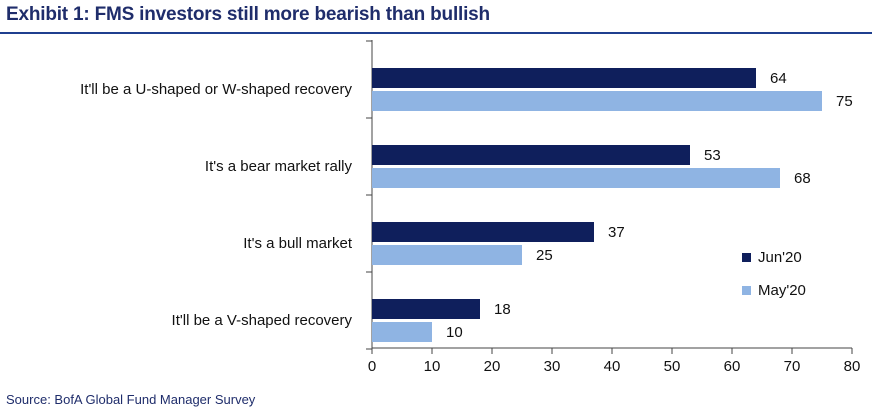 This screenshot has width=872, height=416. Describe the element at coordinates (746, 290) in the screenshot. I see `legend-swatch-may20` at that location.